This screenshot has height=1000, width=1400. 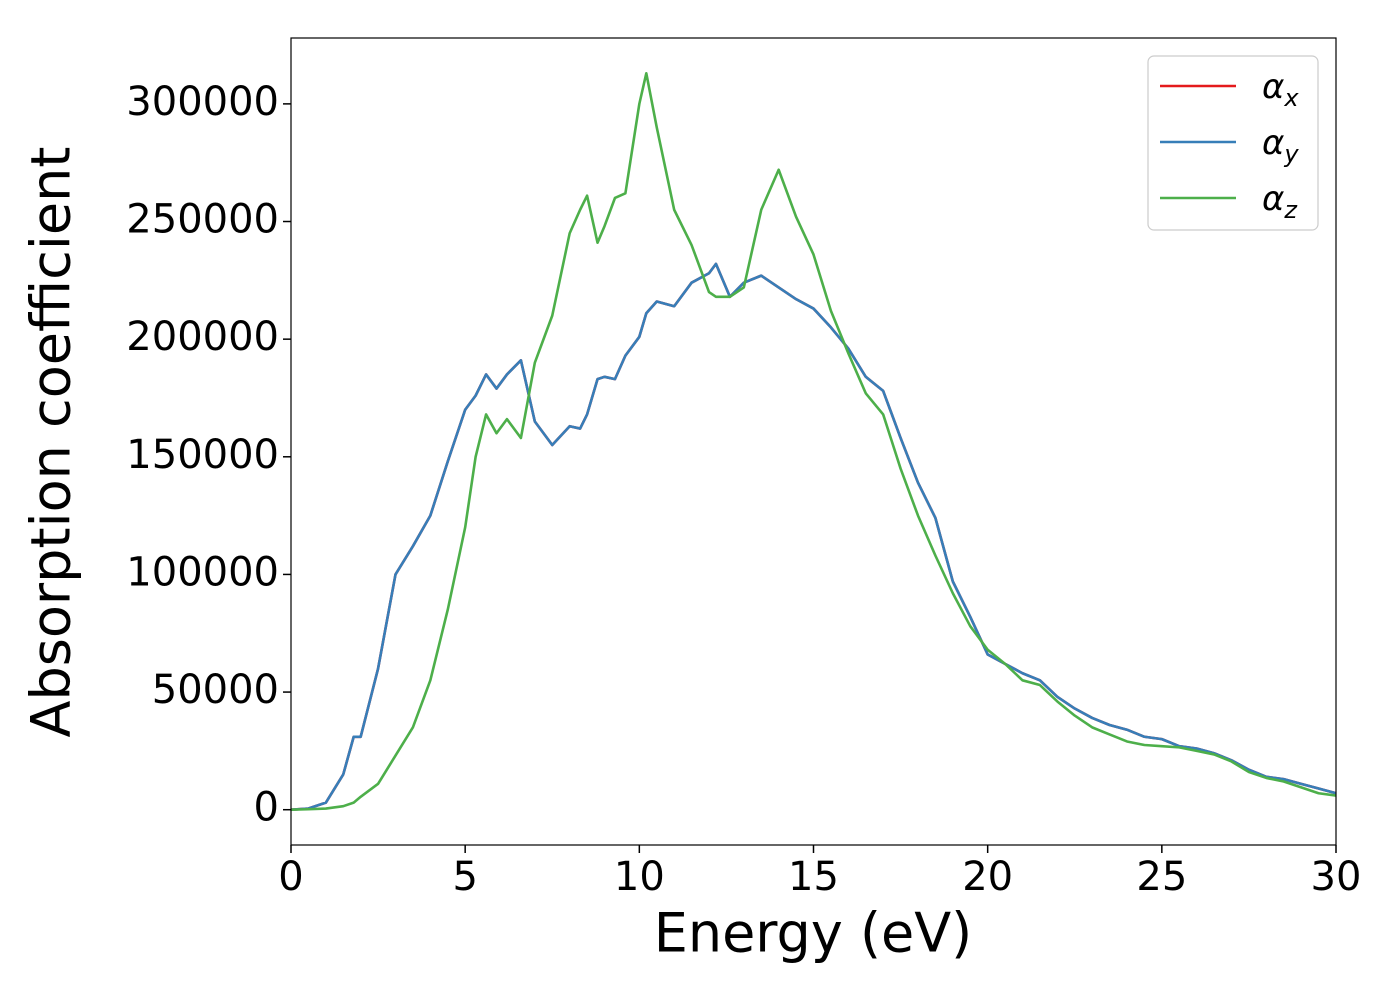 What do you see at coordinates (202, 102) in the screenshot?
I see `y-tick-label: 300000` at bounding box center [202, 102].